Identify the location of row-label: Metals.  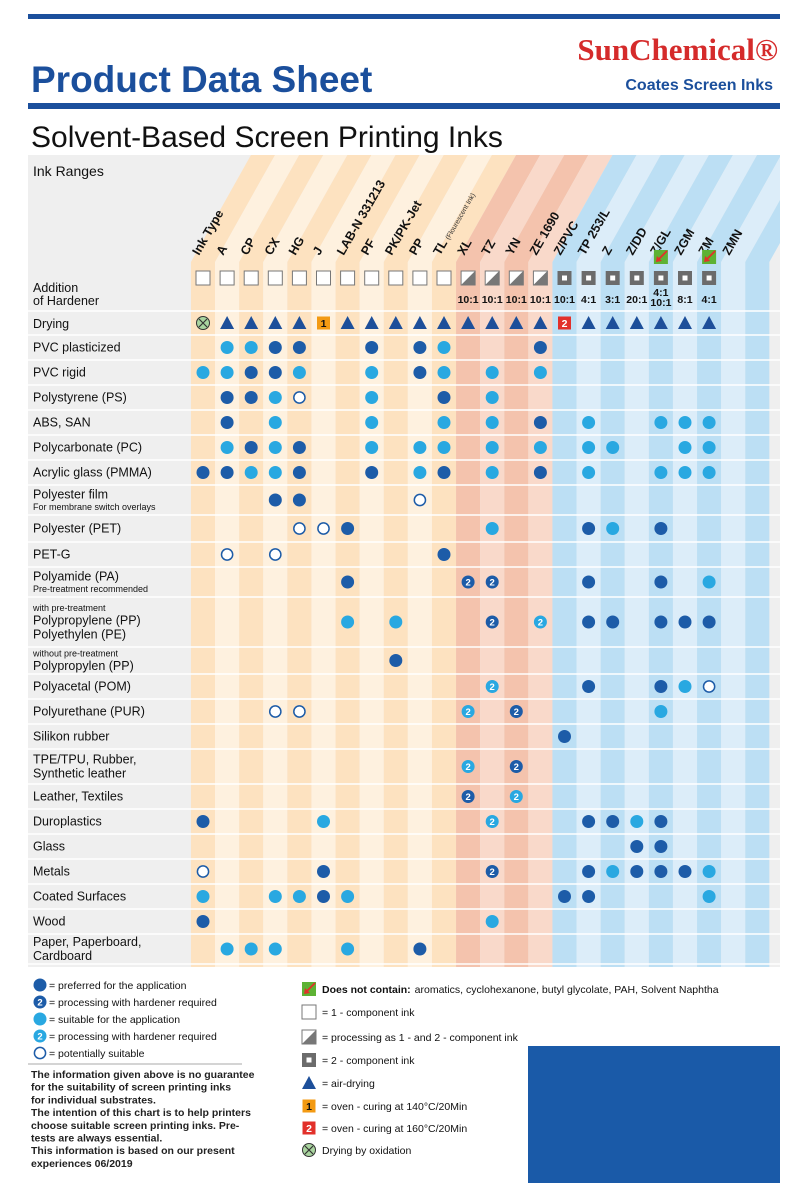
(51, 871).